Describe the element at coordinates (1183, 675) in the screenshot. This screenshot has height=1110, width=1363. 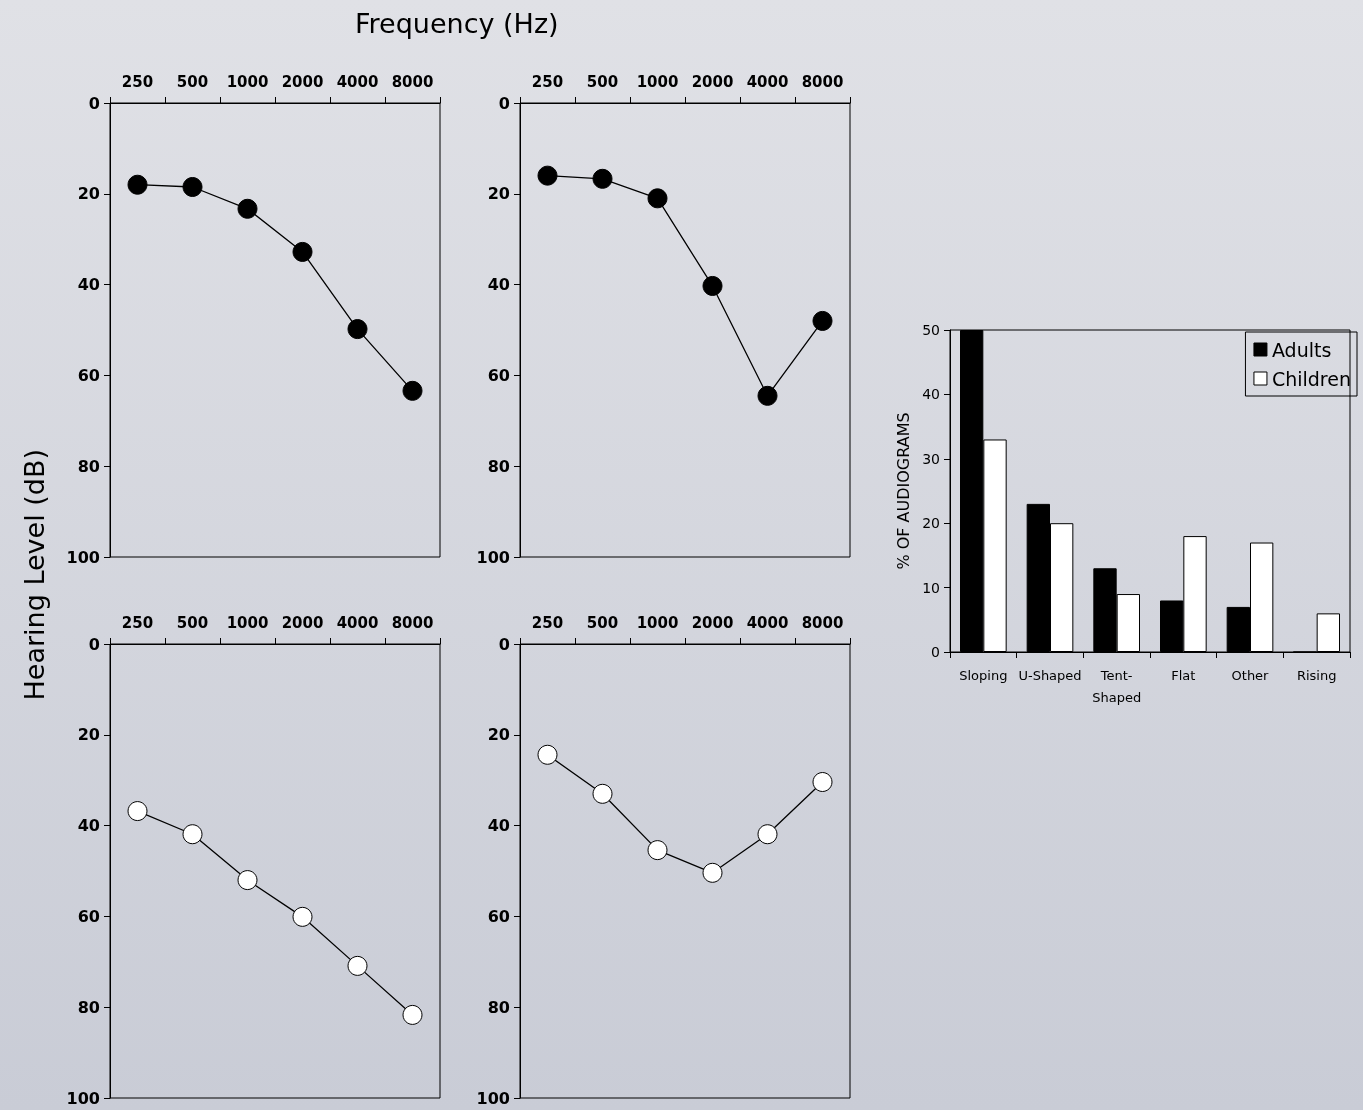
I see `x-tick-label: Flat` at that location.